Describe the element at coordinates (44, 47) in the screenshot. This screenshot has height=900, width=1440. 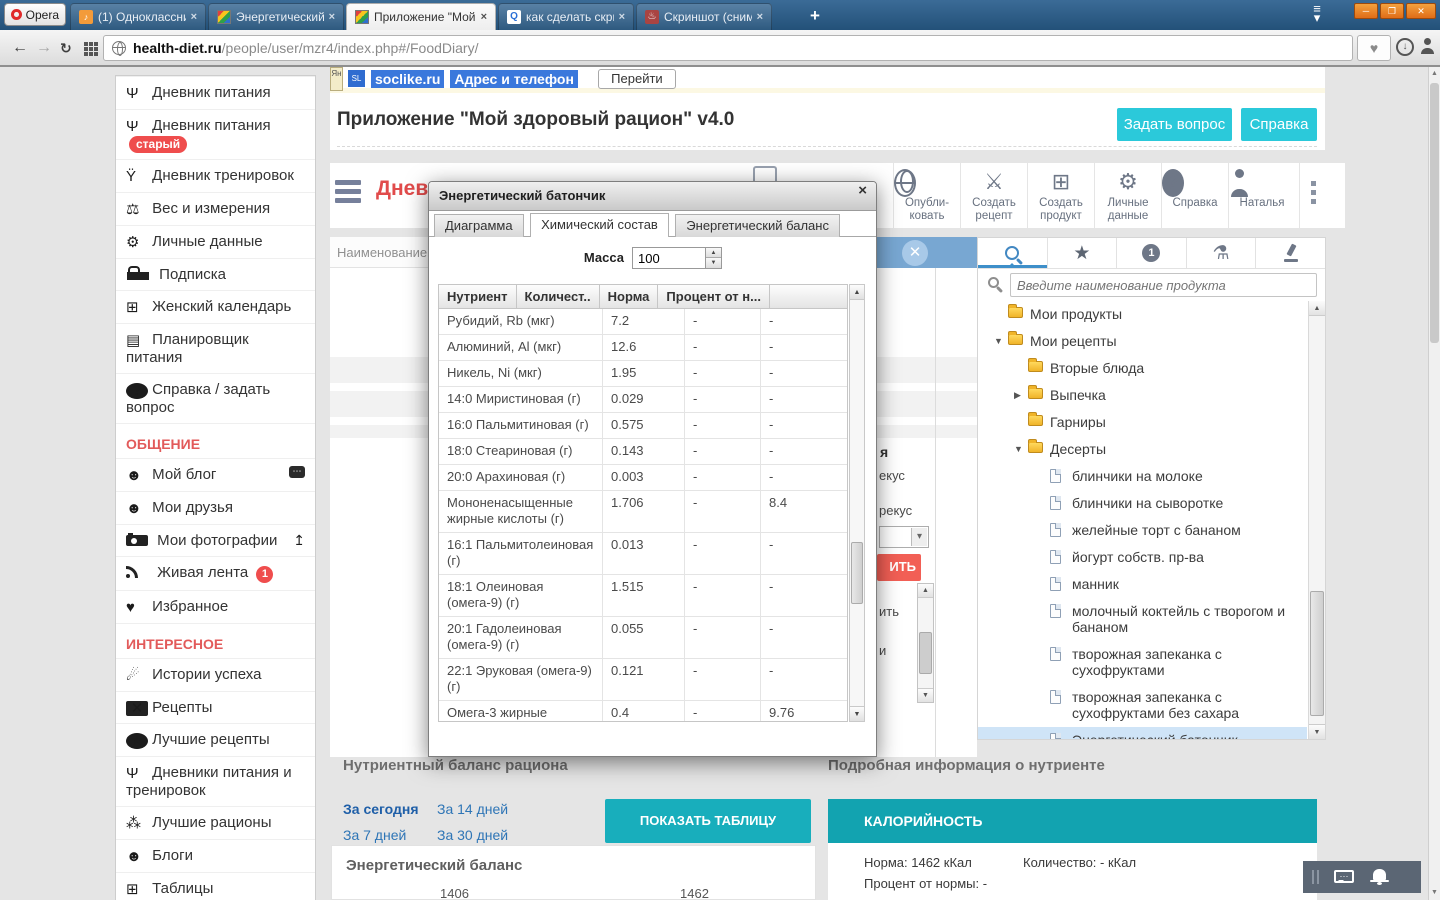
I see `forward-icon: →` at that location.